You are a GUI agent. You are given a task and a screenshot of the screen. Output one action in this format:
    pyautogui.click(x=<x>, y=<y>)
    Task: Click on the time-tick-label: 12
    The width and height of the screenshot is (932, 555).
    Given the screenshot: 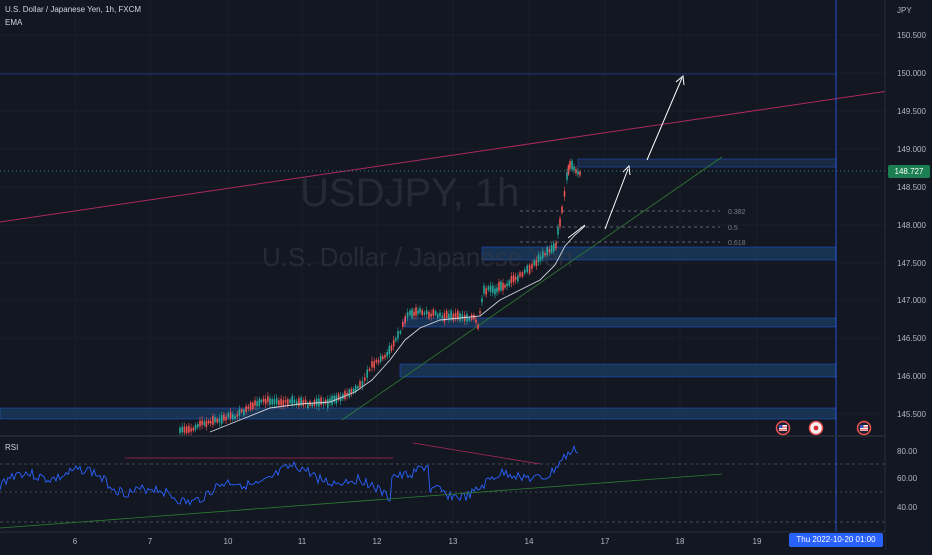 What is the action you would take?
    pyautogui.click(x=377, y=541)
    